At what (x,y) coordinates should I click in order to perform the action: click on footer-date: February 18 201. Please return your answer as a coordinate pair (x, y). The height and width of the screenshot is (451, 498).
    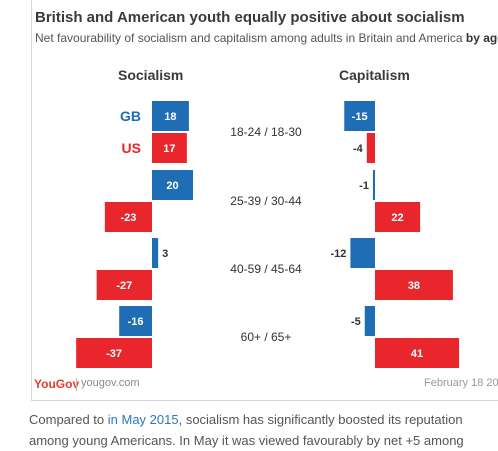
    Looking at the image, I should click on (461, 383).